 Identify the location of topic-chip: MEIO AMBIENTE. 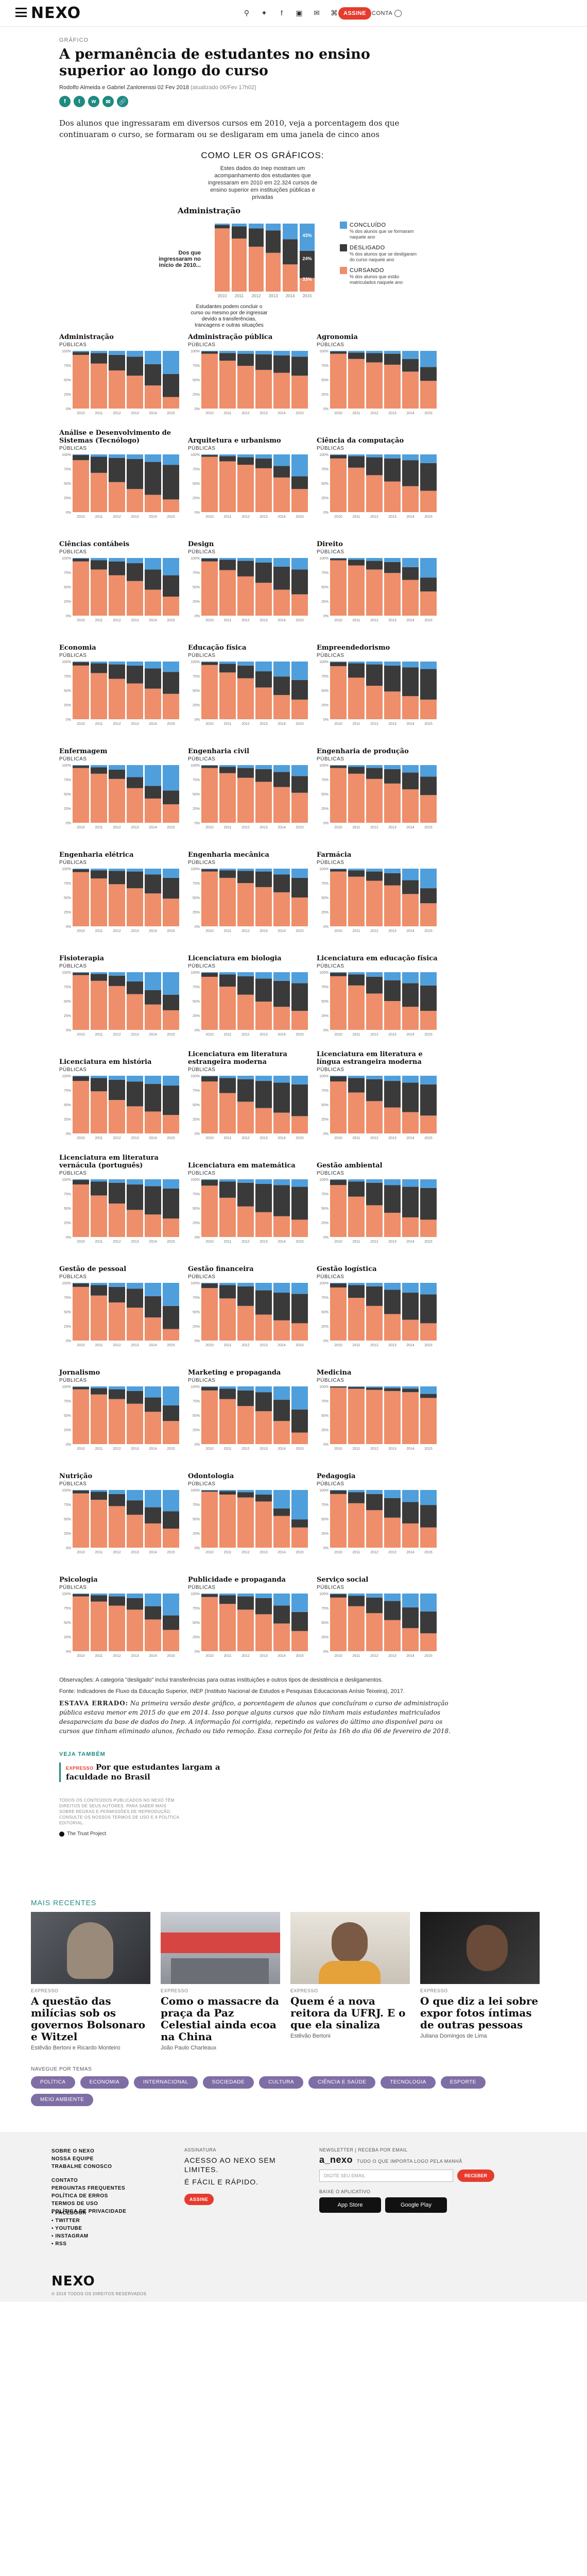
(62, 2100).